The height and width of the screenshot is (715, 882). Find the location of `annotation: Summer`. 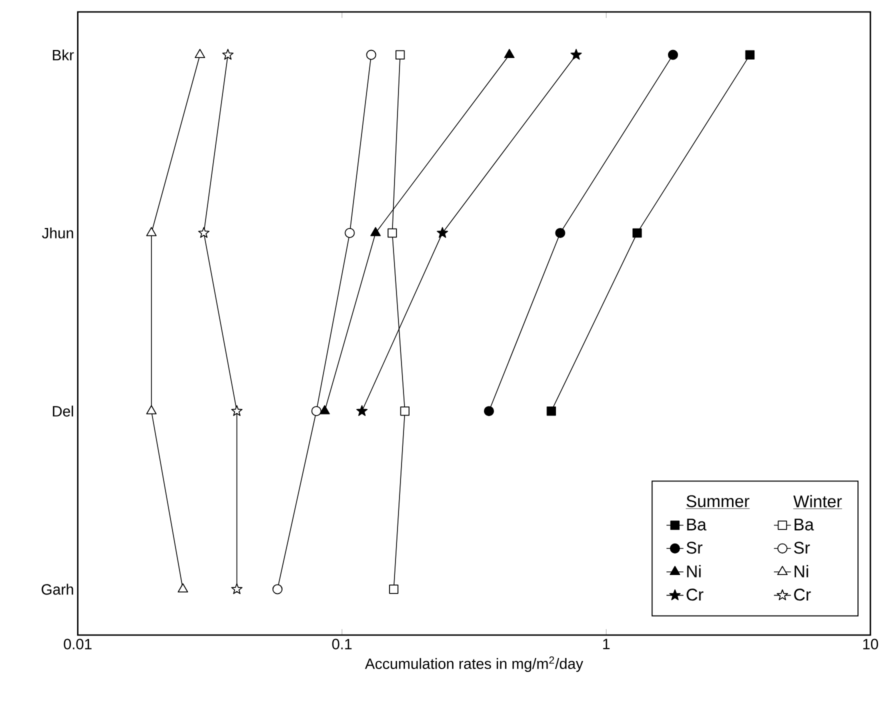

annotation: Summer is located at coordinates (718, 501).